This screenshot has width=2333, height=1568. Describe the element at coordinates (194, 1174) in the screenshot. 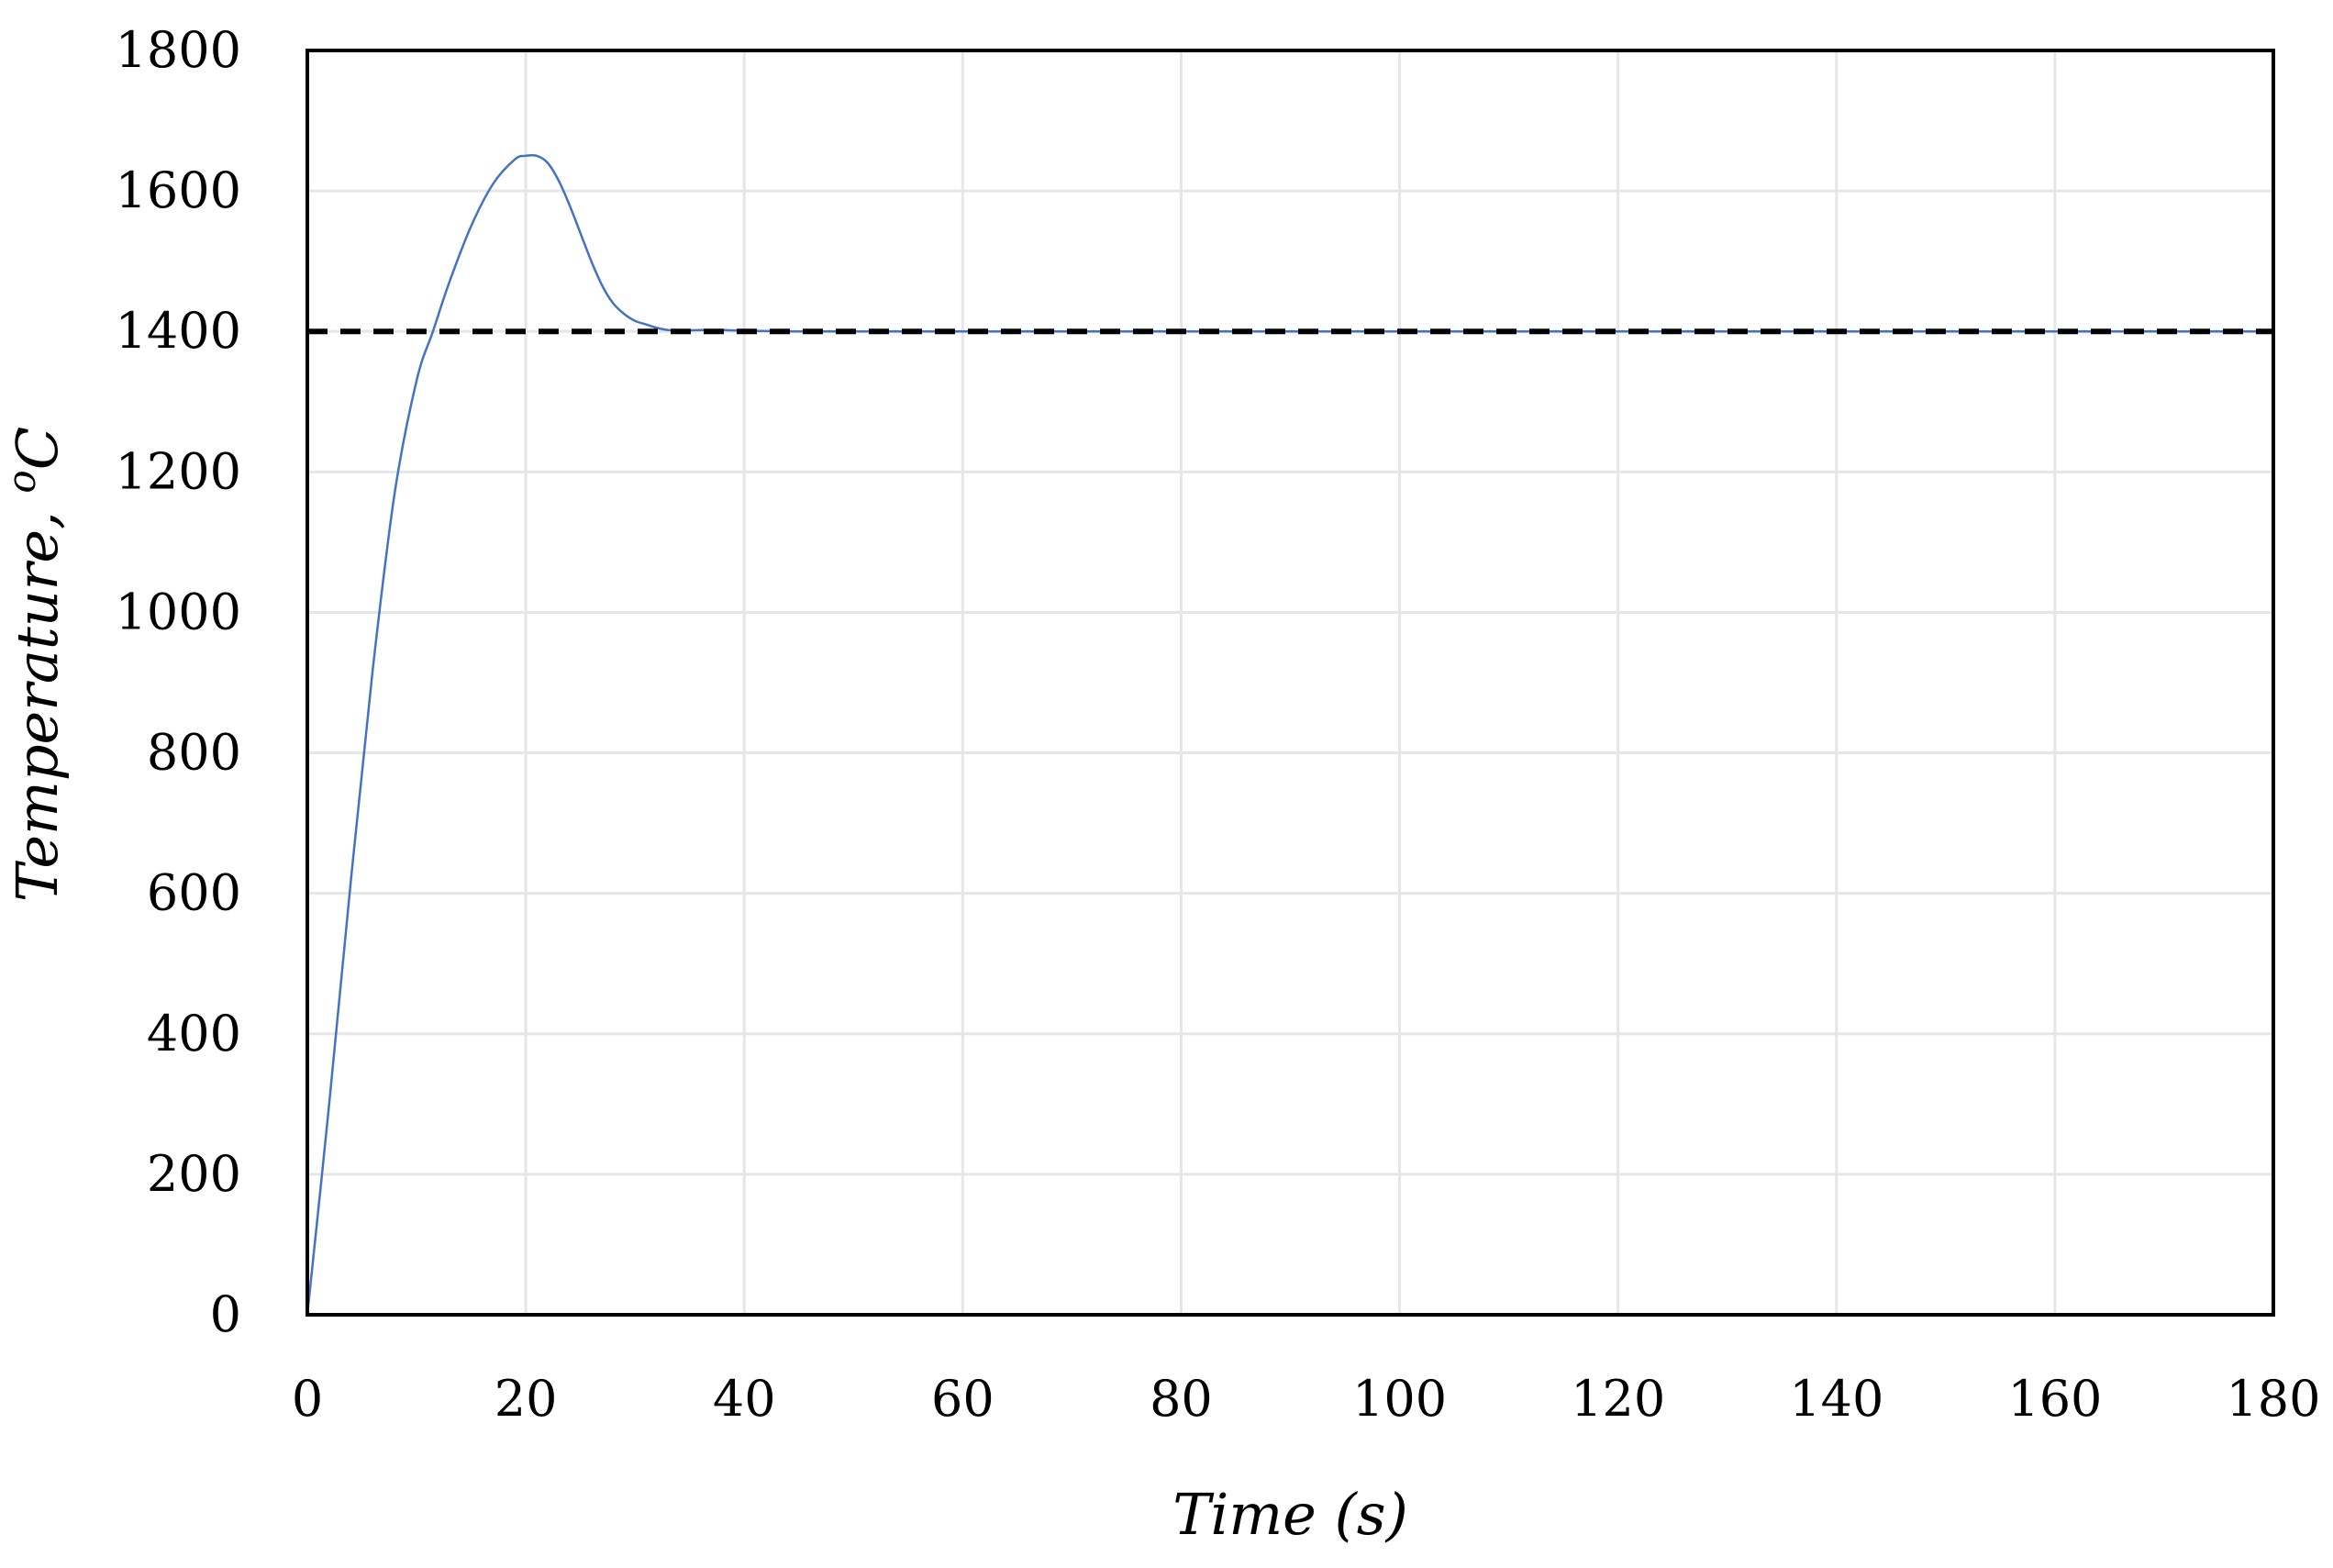

I see `y-tick-label: 200` at that location.